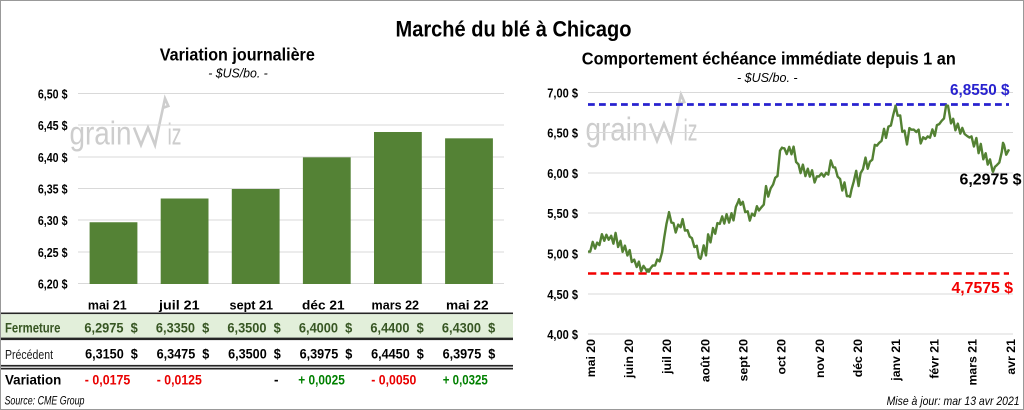 This screenshot has width=1024, height=410. What do you see at coordinates (33, 380) in the screenshot?
I see `svg-text: Variation` at bounding box center [33, 380].